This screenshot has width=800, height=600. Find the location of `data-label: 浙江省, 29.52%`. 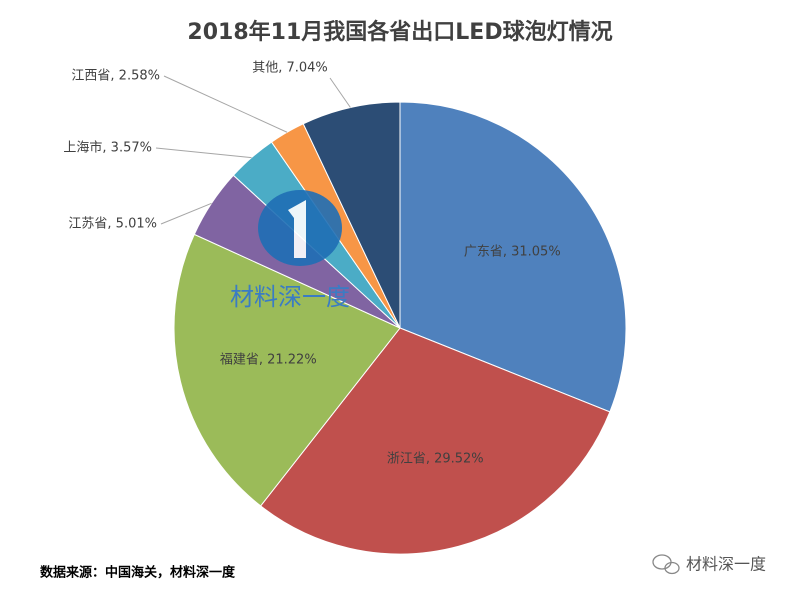

data-label: 浙江省, 29.52% is located at coordinates (435, 458).